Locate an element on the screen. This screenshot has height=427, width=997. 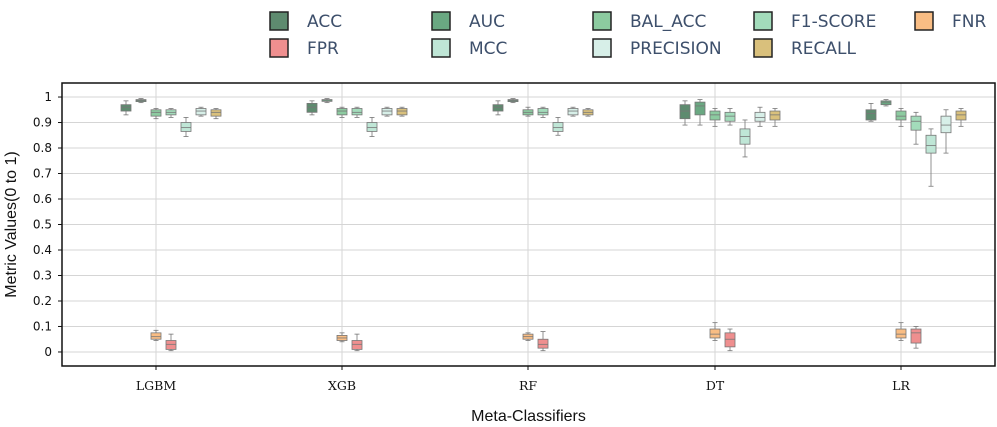
y-tick-label: 0.7 is located at coordinates (42, 174).